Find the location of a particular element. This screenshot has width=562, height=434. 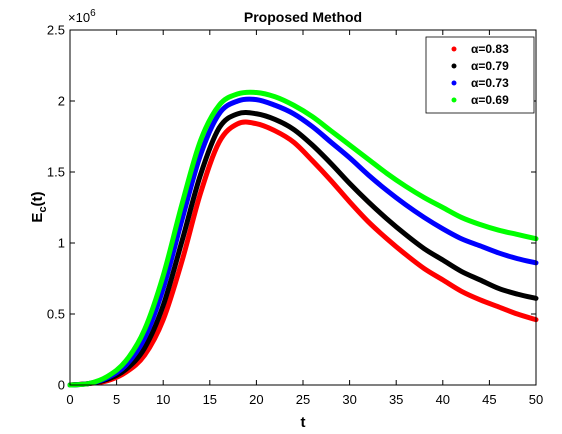

y-axis-label-subscript: c is located at coordinates (43, 209).